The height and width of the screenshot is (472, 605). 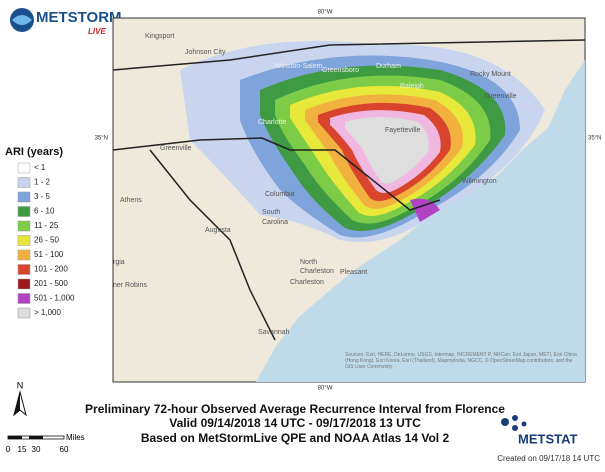 I want to click on legend-label: 6 - 10, so click(x=44, y=211).